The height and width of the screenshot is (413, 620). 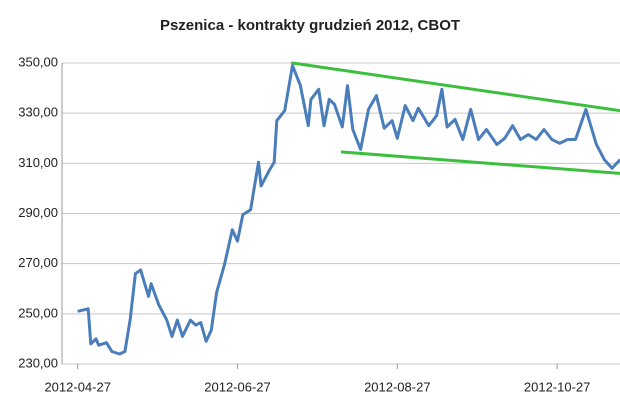 What do you see at coordinates (397, 386) in the screenshot?
I see `x-tick-label: 2012-08-27` at bounding box center [397, 386].